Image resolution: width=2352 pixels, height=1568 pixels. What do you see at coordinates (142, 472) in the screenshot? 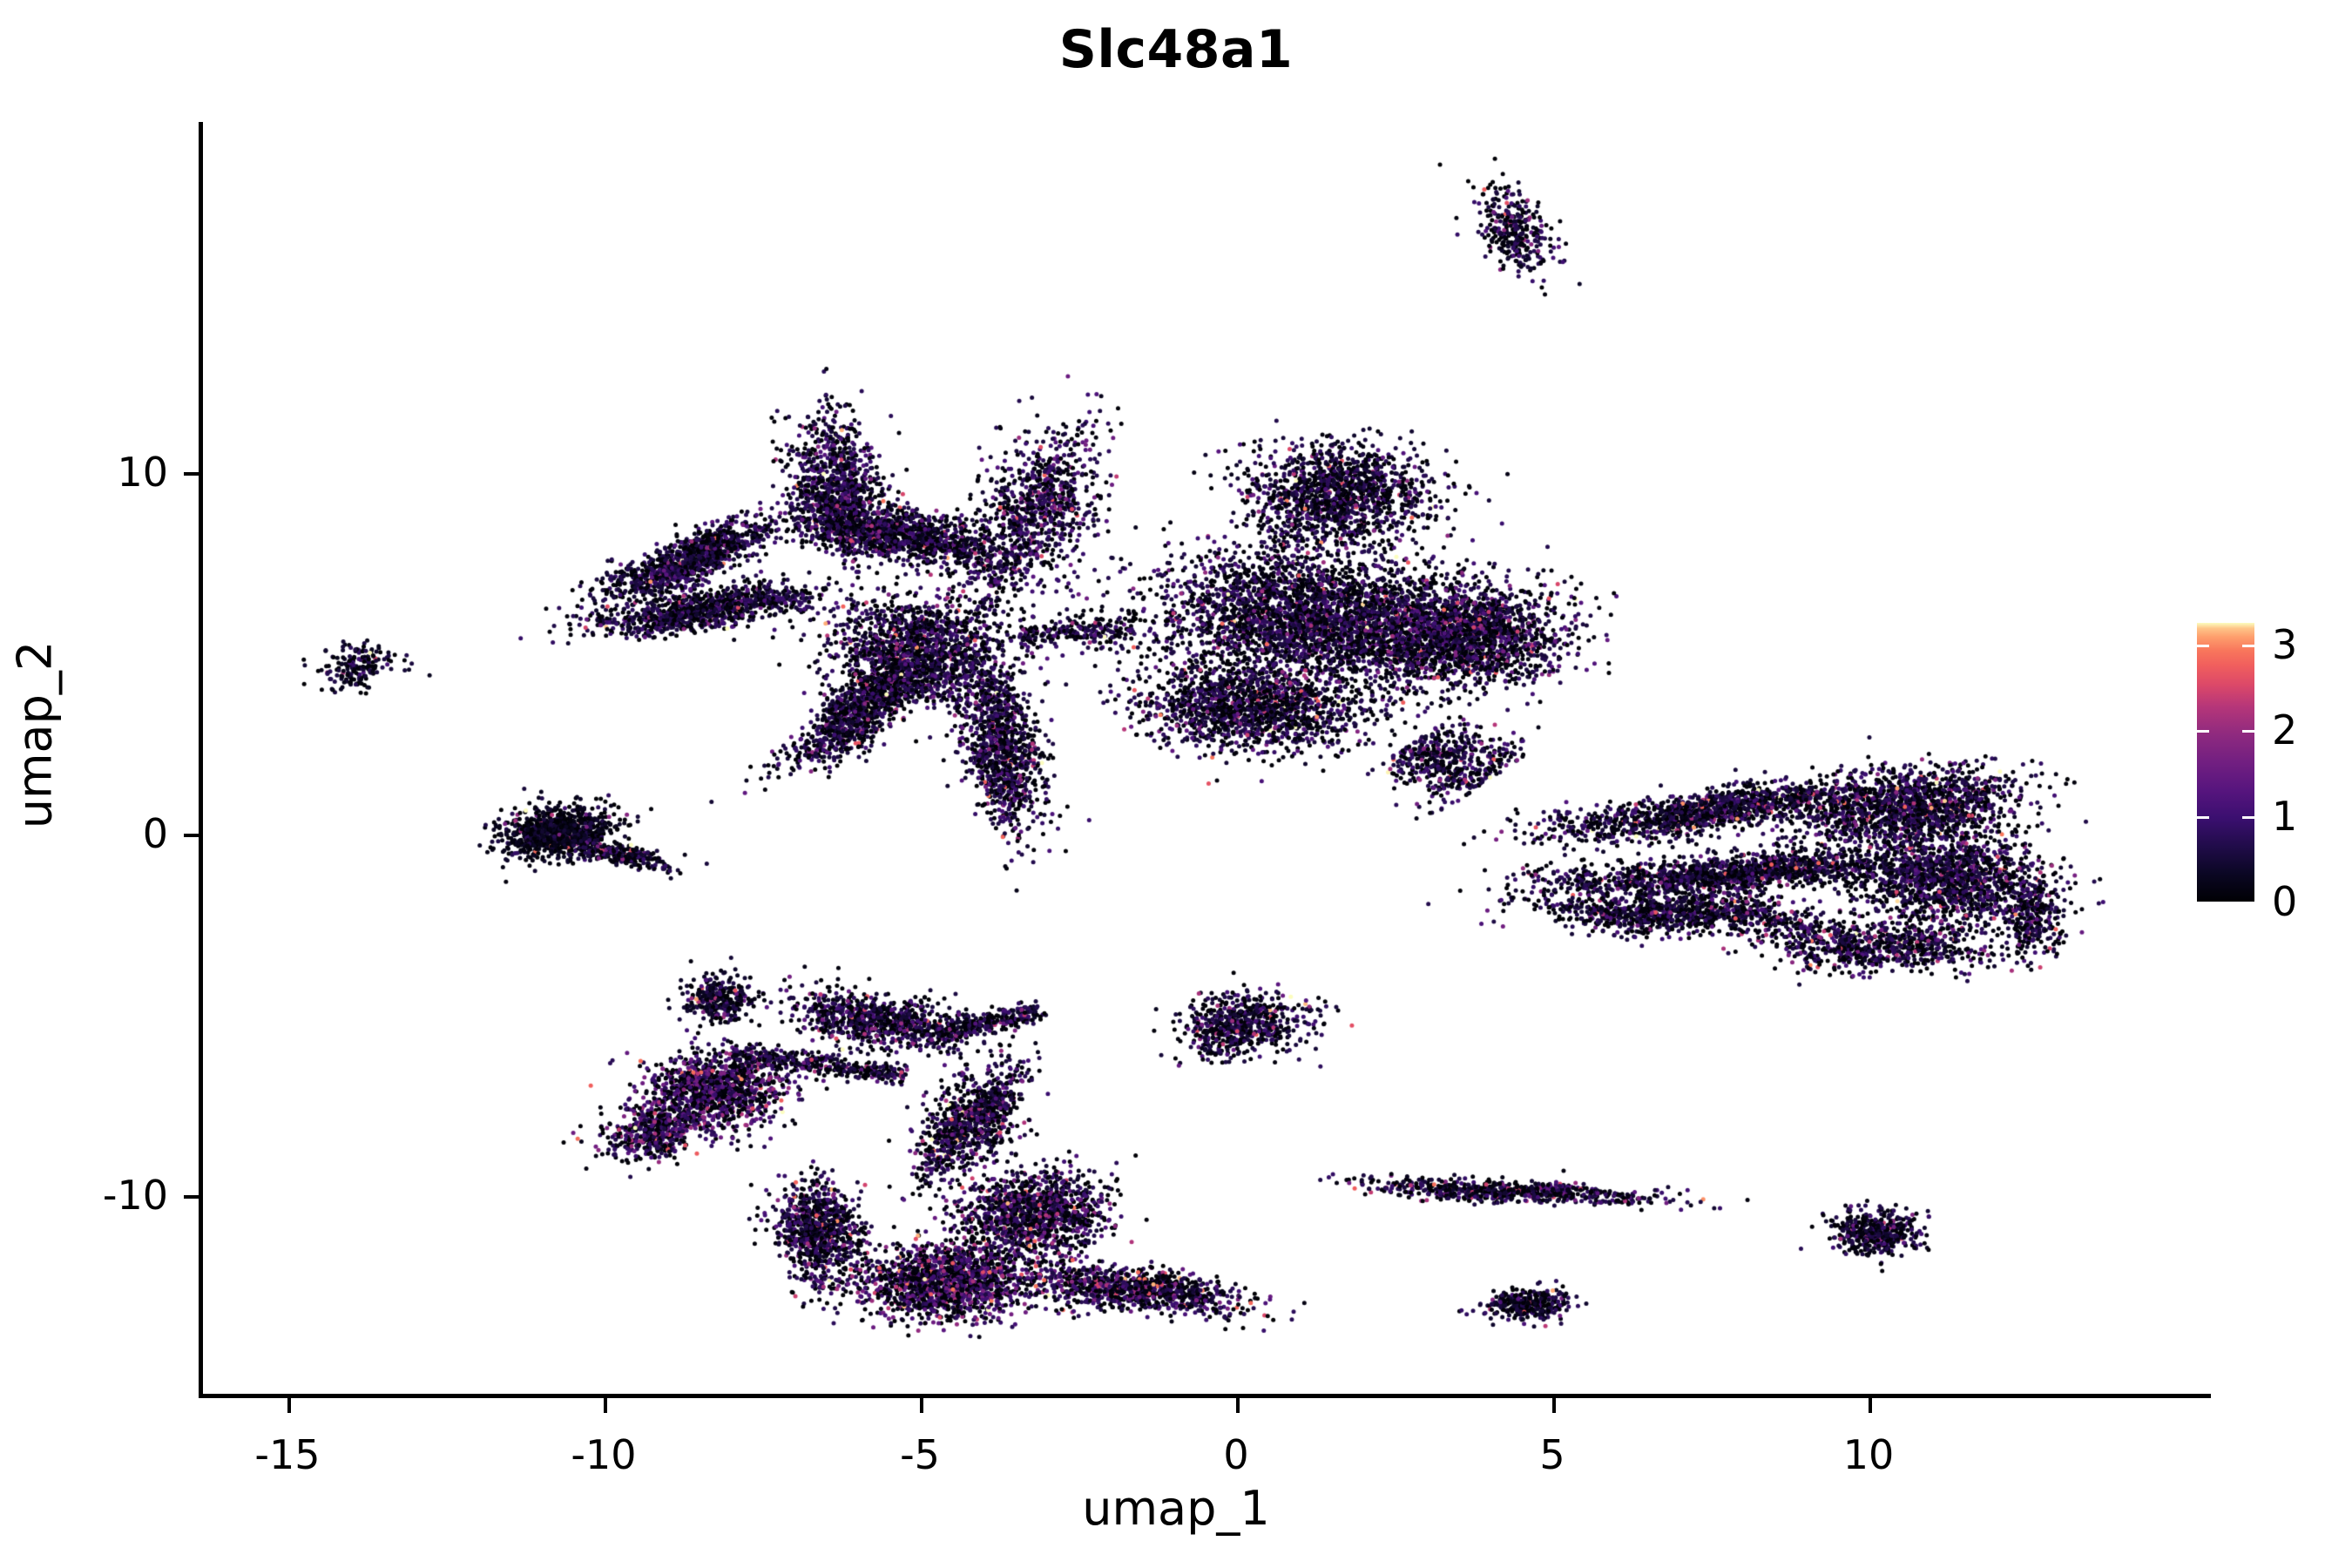
I see `y-tick-label: 10` at bounding box center [142, 472].